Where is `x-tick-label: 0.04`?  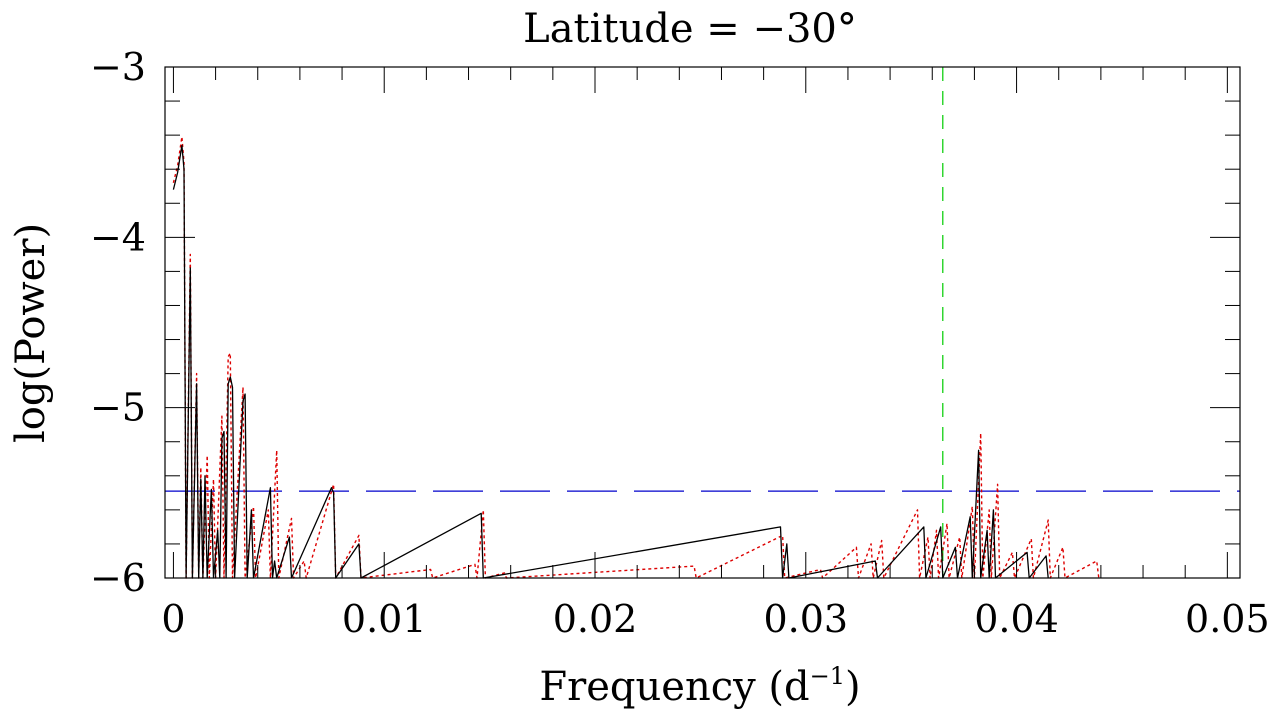 x-tick-label: 0.04 is located at coordinates (1016, 619).